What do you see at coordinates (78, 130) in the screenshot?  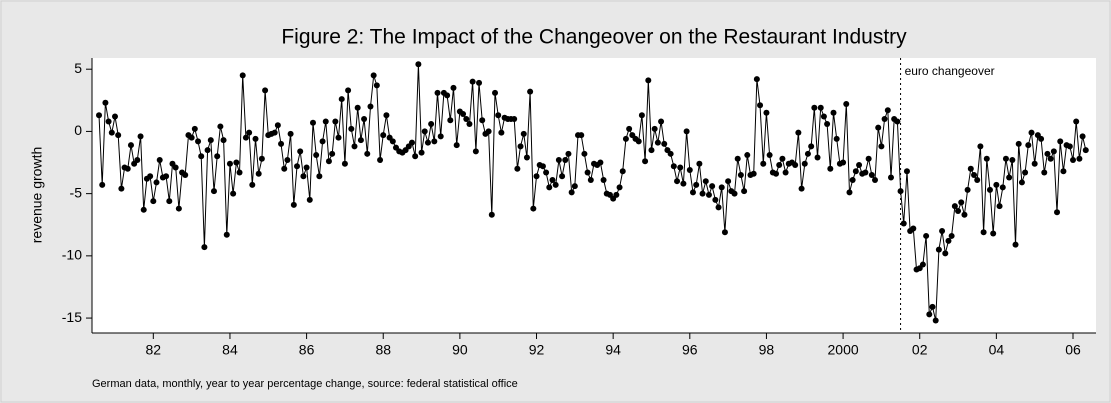 I see `y-tick-label: 0` at bounding box center [78, 130].